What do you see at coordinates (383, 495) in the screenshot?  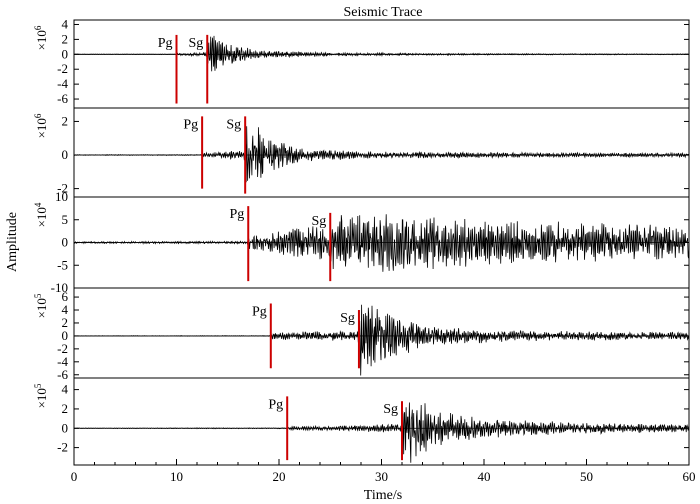 I see `x-axis-label: Time/s` at bounding box center [383, 495].